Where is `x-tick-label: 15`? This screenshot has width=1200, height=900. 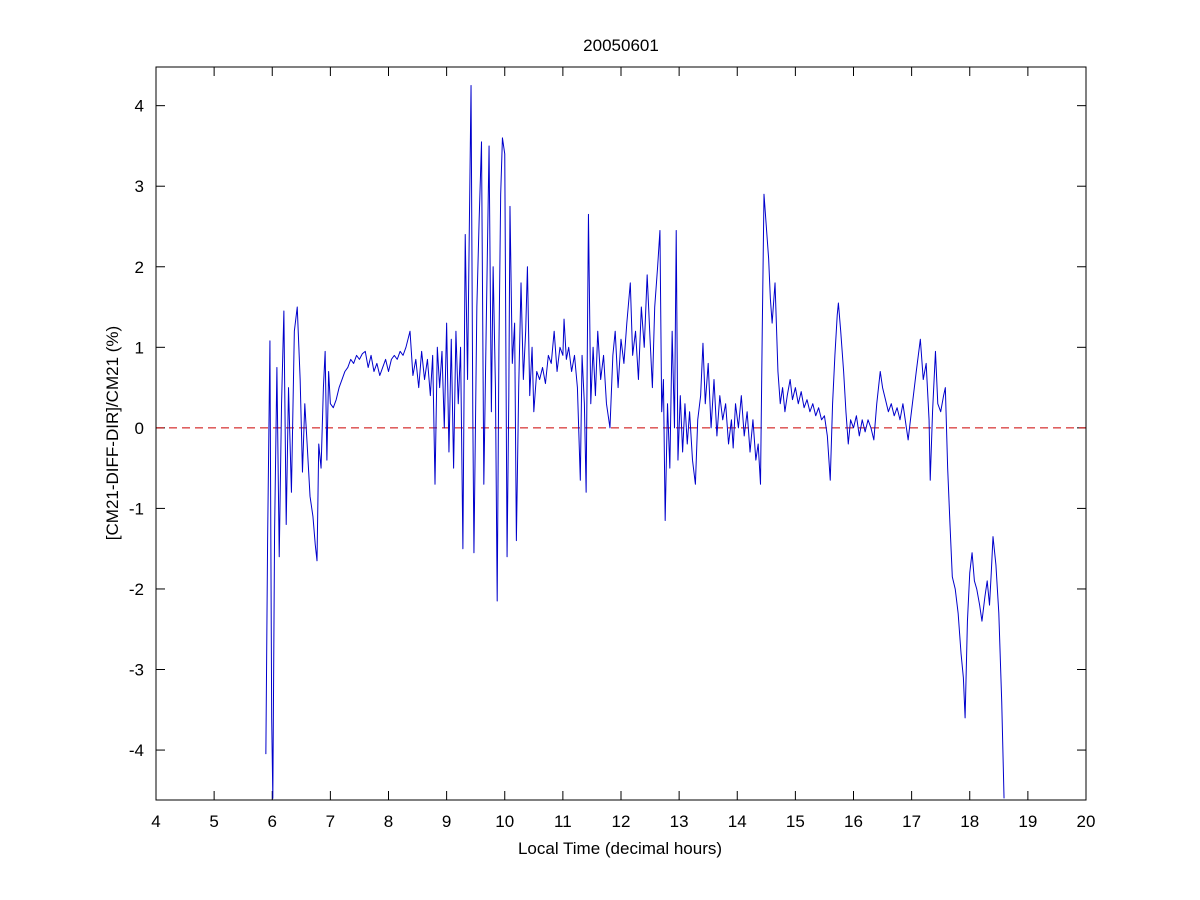
x-tick-label: 15 is located at coordinates (795, 821).